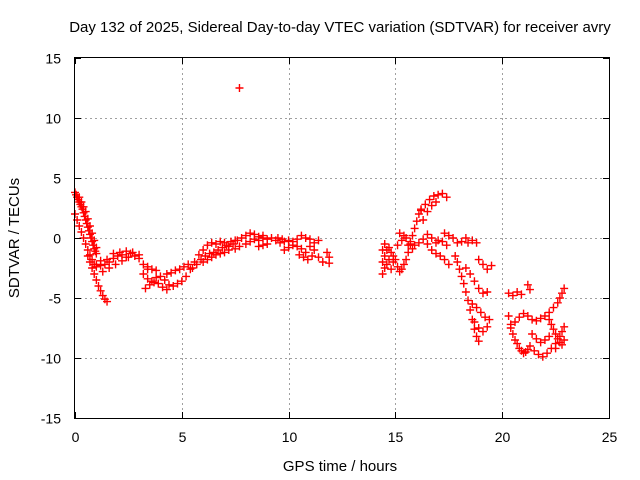 This screenshot has height=480, width=640. Describe the element at coordinates (396, 437) in the screenshot. I see `x-tick-label: 15` at that location.